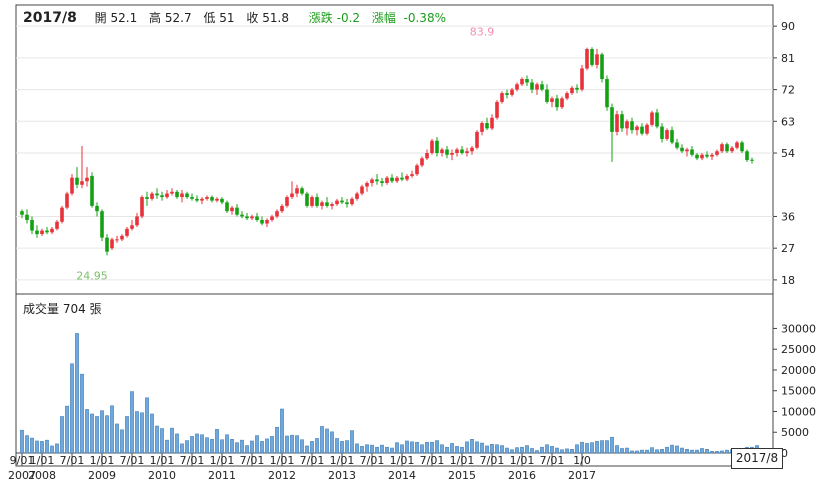  What do you see at coordinates (100, 18) in the screenshot?
I see `open-label: 開` at bounding box center [100, 18].